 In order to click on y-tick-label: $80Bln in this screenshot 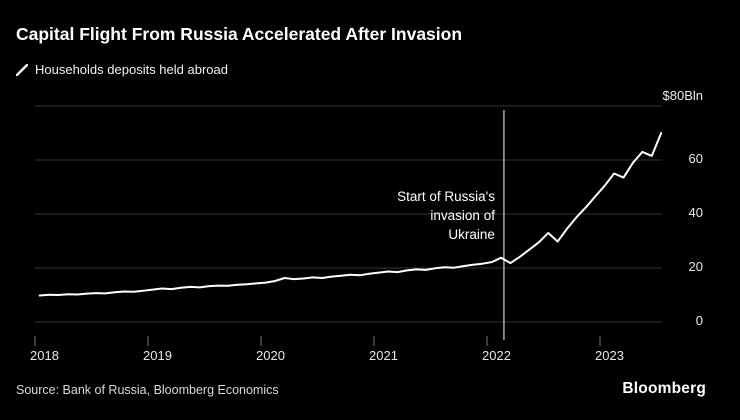, I will do `click(682, 95)`.